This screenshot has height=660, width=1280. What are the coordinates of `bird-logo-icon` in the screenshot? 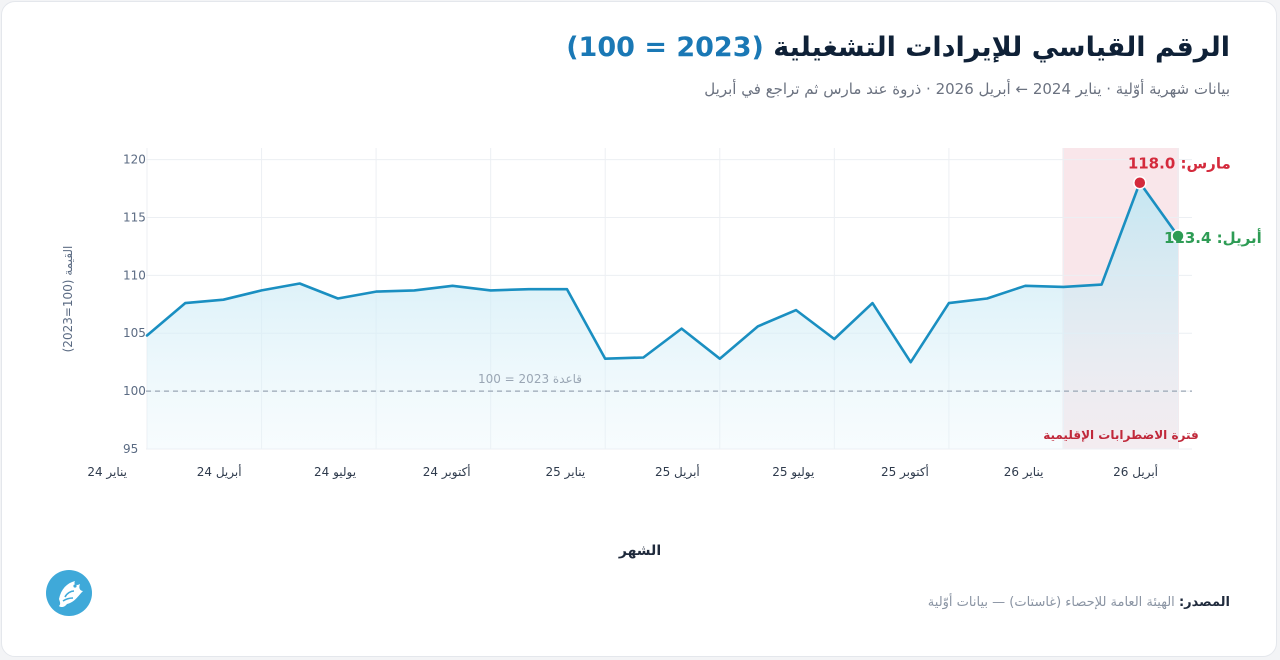 It's located at (69, 593).